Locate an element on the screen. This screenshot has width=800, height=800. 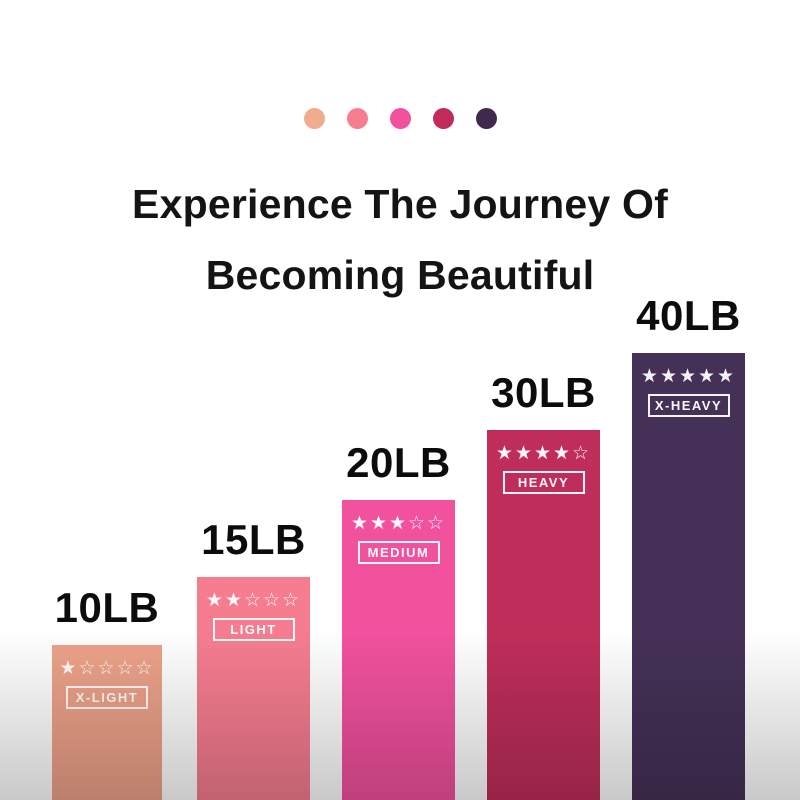
star-rating-30lb: ★★★★☆ is located at coordinates (543, 453).